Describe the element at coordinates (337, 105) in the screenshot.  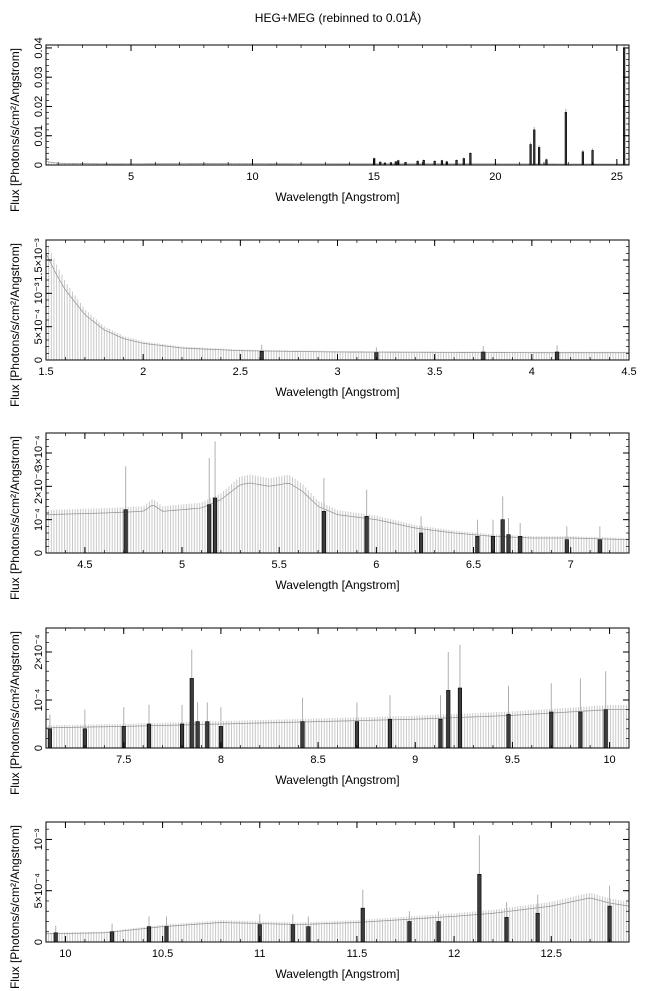
I see `plot-frame` at that location.